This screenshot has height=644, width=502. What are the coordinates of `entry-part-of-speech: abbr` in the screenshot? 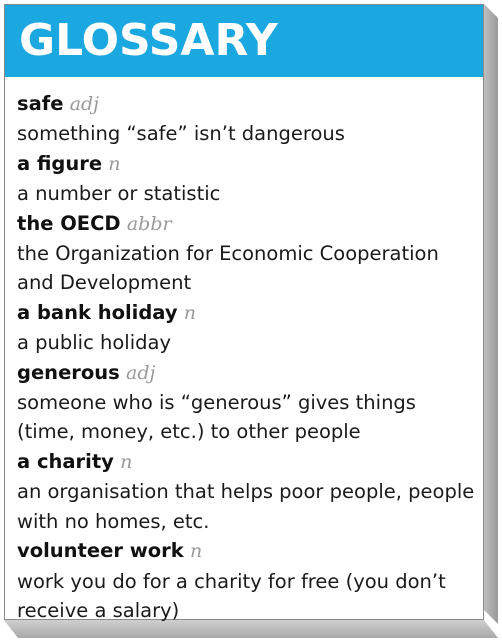 It's located at (149, 223).